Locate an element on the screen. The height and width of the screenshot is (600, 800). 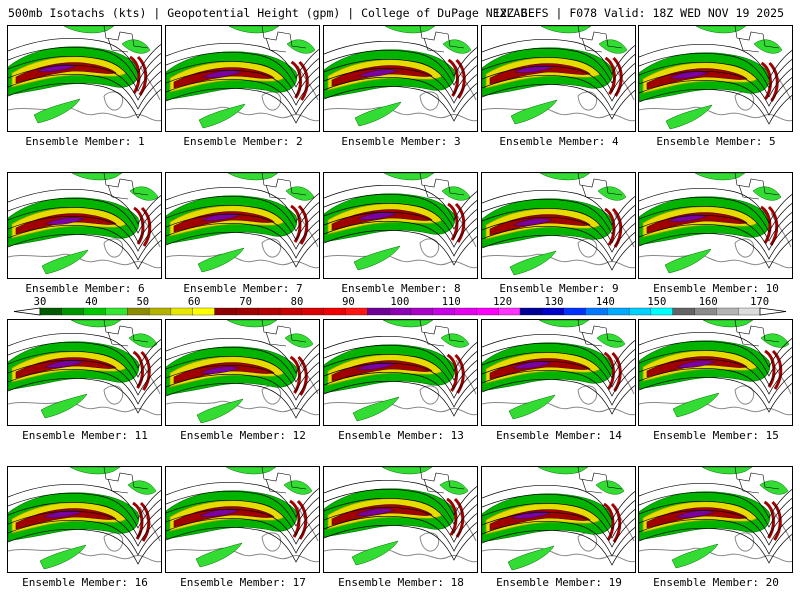
member-label: Ensemble Member: 18 is located at coordinates (401, 582).